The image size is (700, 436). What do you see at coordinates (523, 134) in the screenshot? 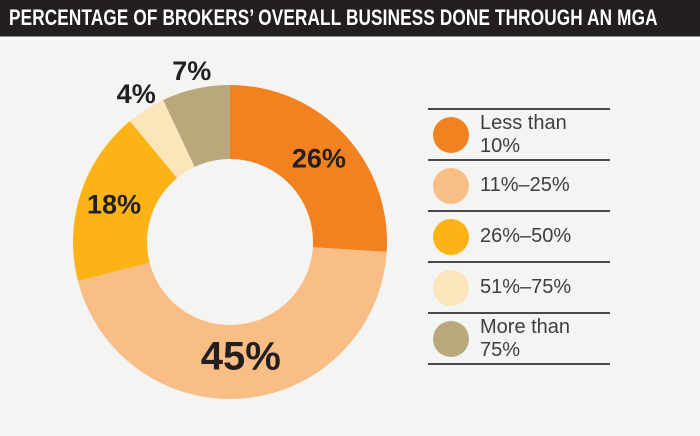
I see `legend-label: Less than 10%` at bounding box center [523, 134].